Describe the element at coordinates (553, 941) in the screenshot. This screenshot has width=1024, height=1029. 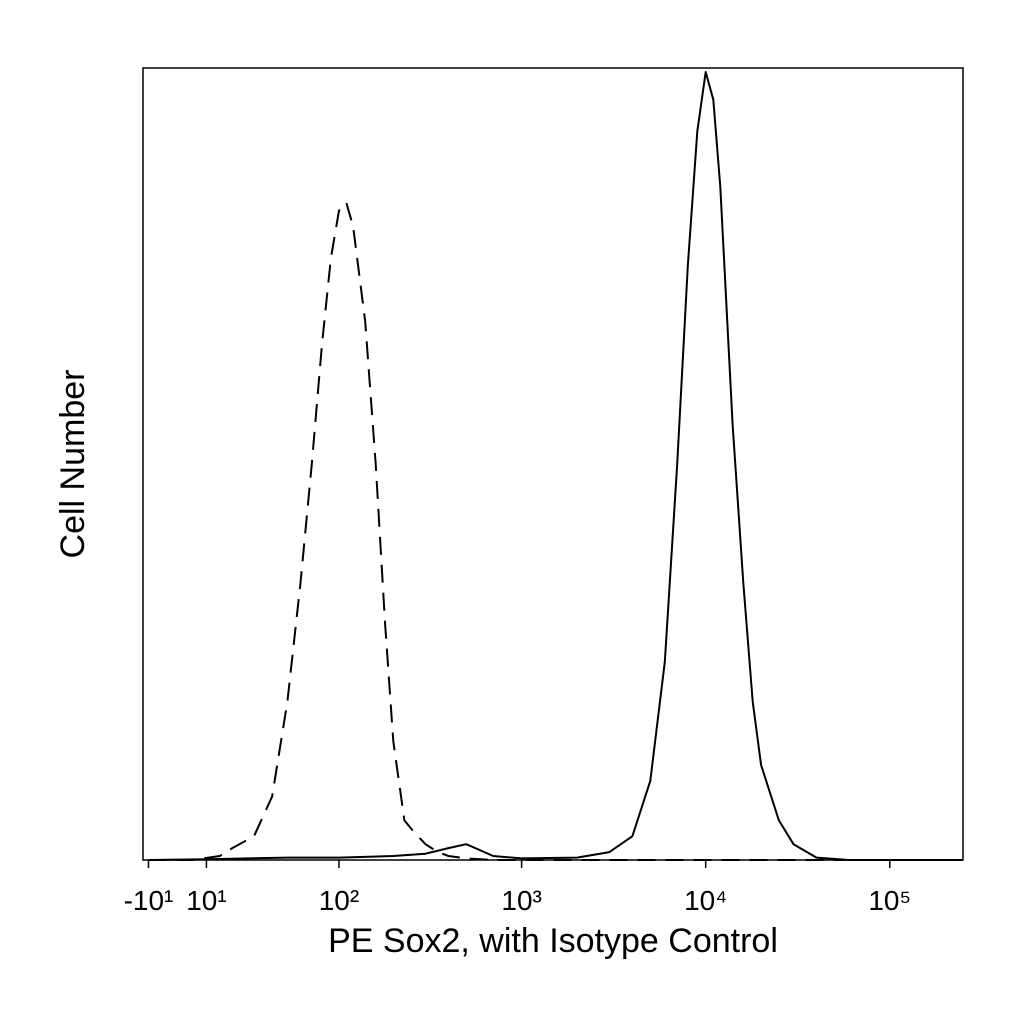
I see `x-axis-label: PE Sox2, with Isotype Control` at that location.